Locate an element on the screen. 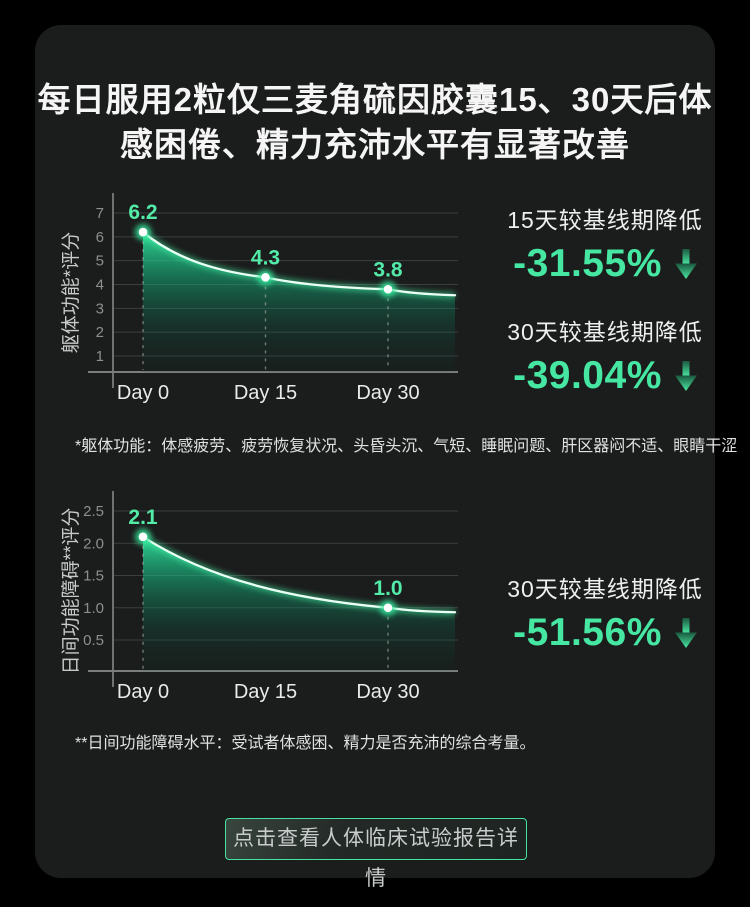 The width and height of the screenshot is (750, 907). y-tick-label: 2.0 is located at coordinates (93, 543).